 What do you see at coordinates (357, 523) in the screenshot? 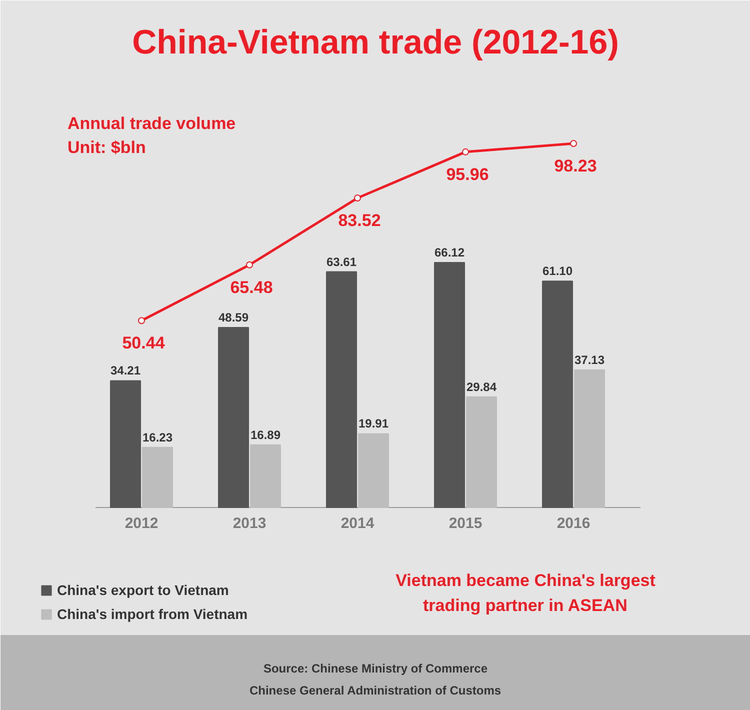
I see `x-tick-label: 2014` at bounding box center [357, 523].